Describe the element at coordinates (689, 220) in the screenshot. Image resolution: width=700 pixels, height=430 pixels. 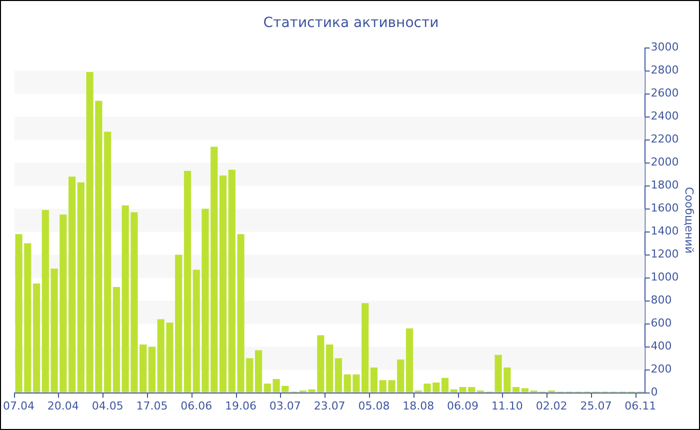
I see `y-axis-title: Сообщений` at that location.